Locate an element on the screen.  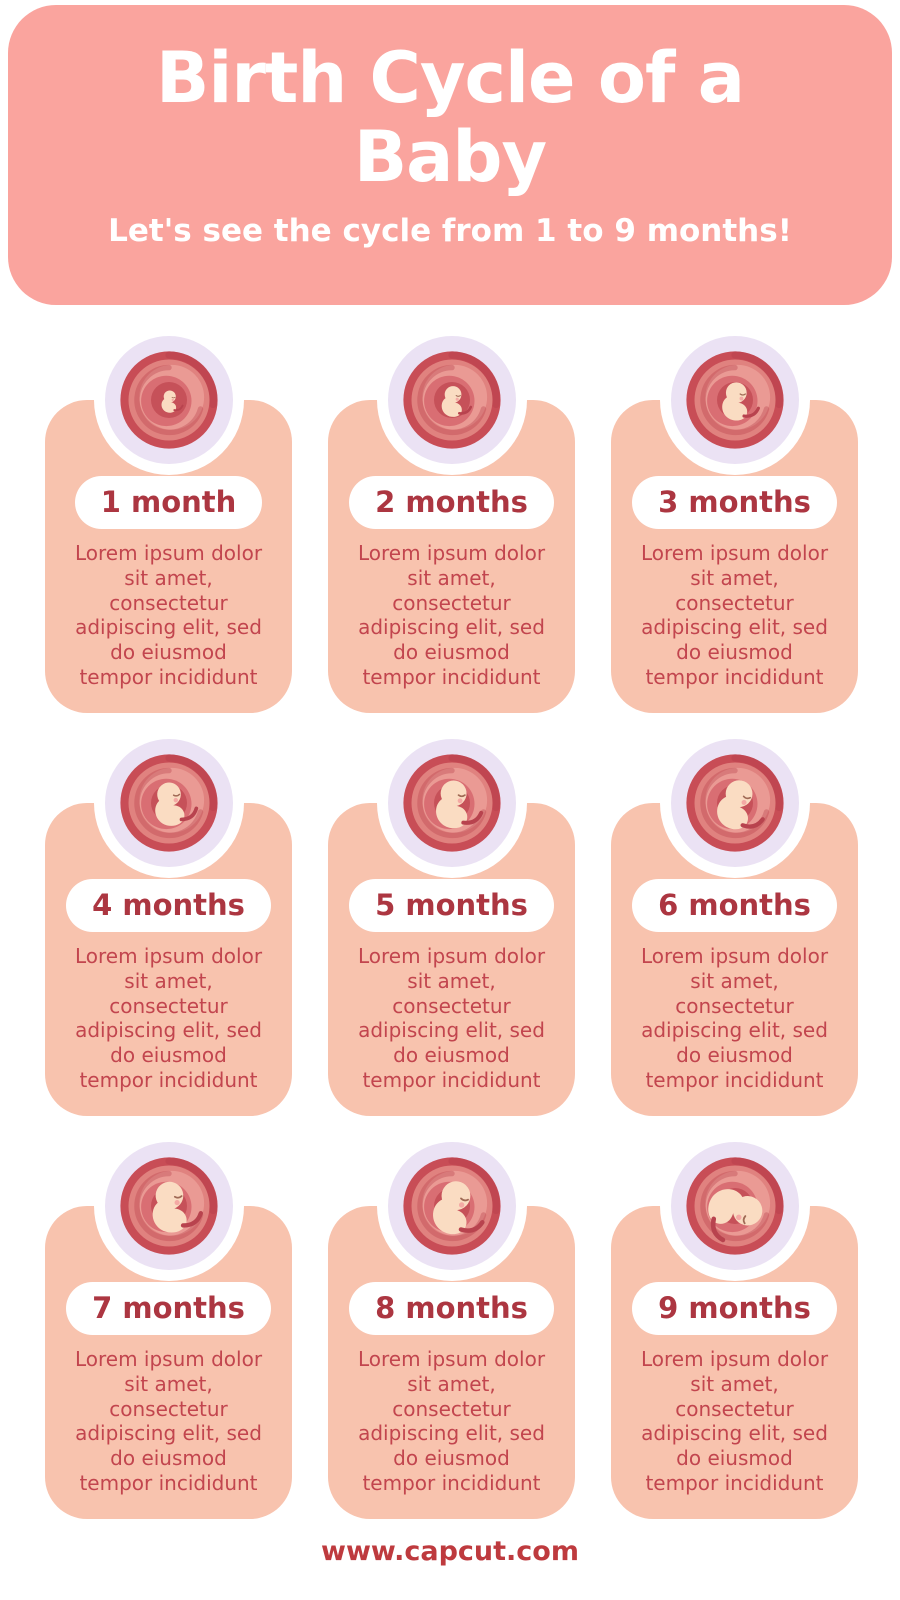
footer-url: www.capcut.com is located at coordinates (450, 1551).